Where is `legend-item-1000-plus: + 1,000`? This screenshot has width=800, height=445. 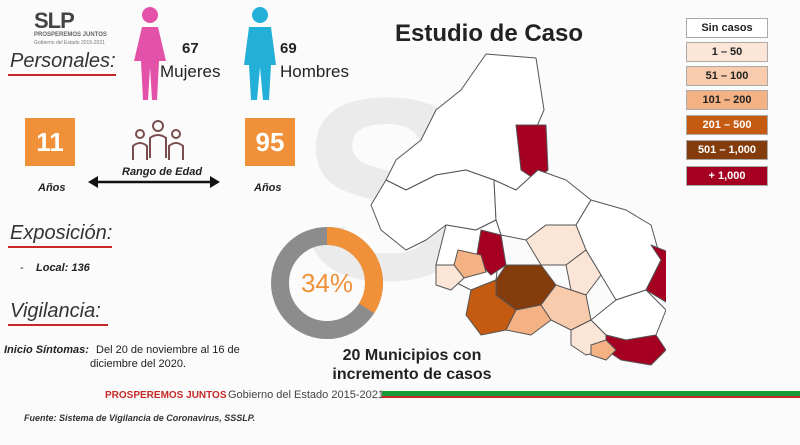
legend-item-1000-plus: + 1,000 is located at coordinates (727, 176).